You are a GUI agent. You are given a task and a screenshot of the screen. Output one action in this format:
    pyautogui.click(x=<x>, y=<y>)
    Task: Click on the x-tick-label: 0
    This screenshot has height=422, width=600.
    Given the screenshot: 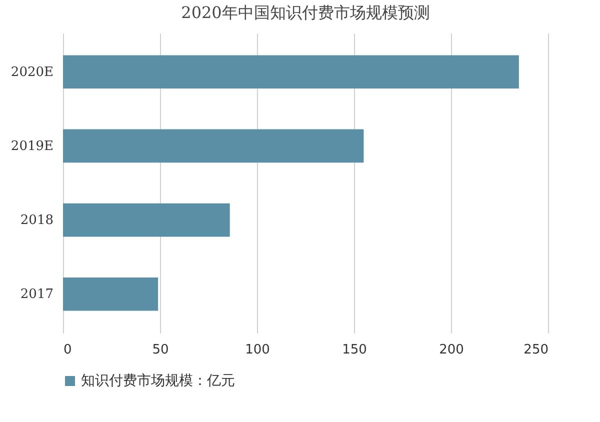 What is the action you would take?
    pyautogui.click(x=68, y=350)
    